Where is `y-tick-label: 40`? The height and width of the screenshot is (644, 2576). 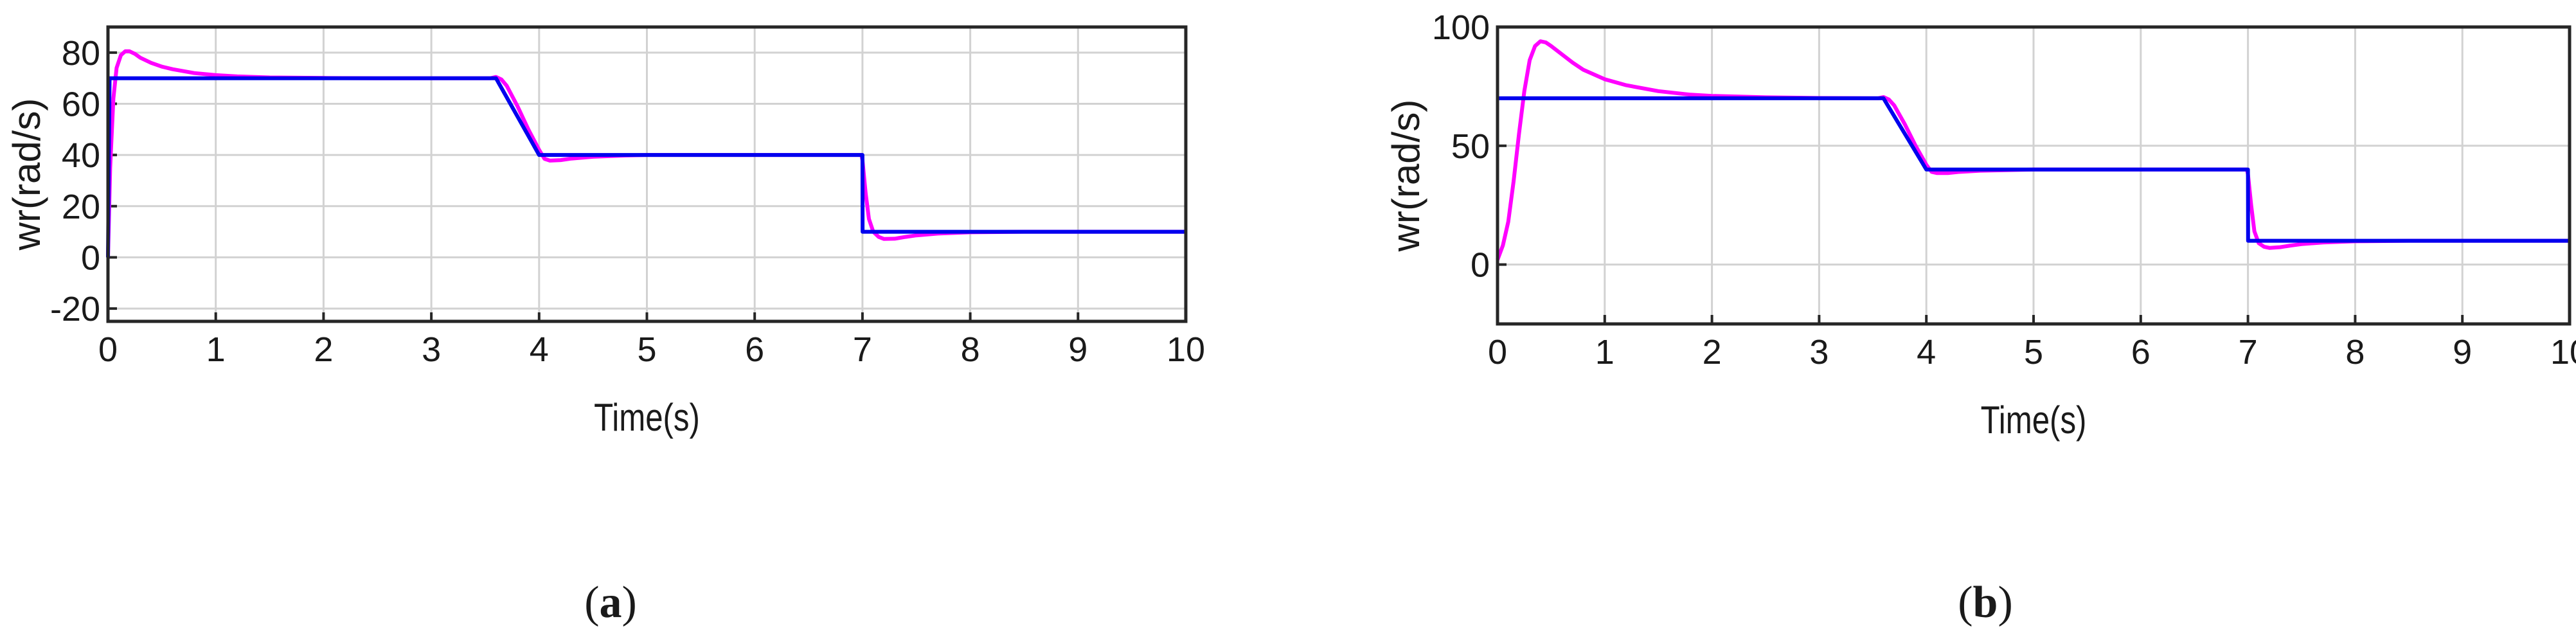 y-tick-label: 40 is located at coordinates (81, 155).